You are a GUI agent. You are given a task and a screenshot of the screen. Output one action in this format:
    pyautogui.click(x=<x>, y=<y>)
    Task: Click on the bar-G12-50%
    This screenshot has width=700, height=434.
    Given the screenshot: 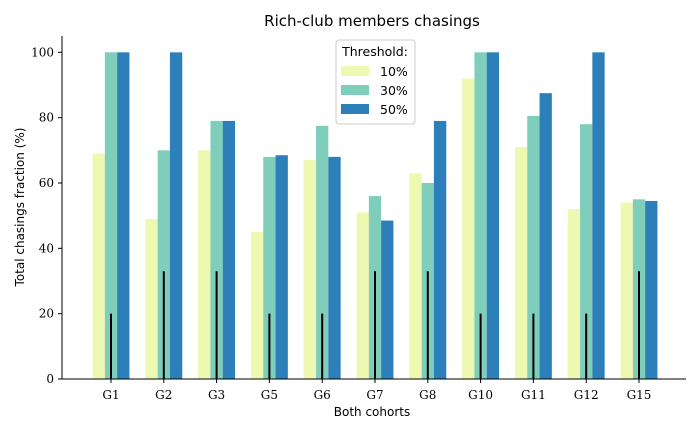 What is the action you would take?
    pyautogui.click(x=598, y=215)
    